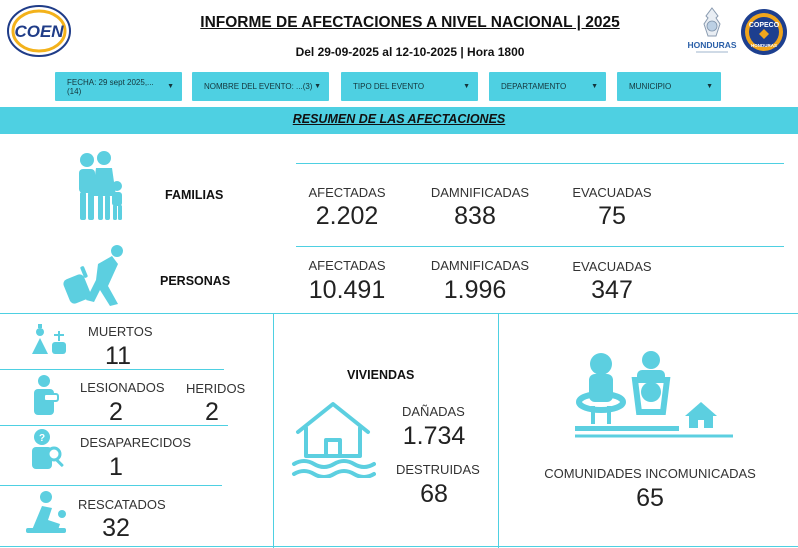  Describe the element at coordinates (480, 192) in the screenshot. I see `familias-damnificadas-label: DAMNIFICADAS` at that location.